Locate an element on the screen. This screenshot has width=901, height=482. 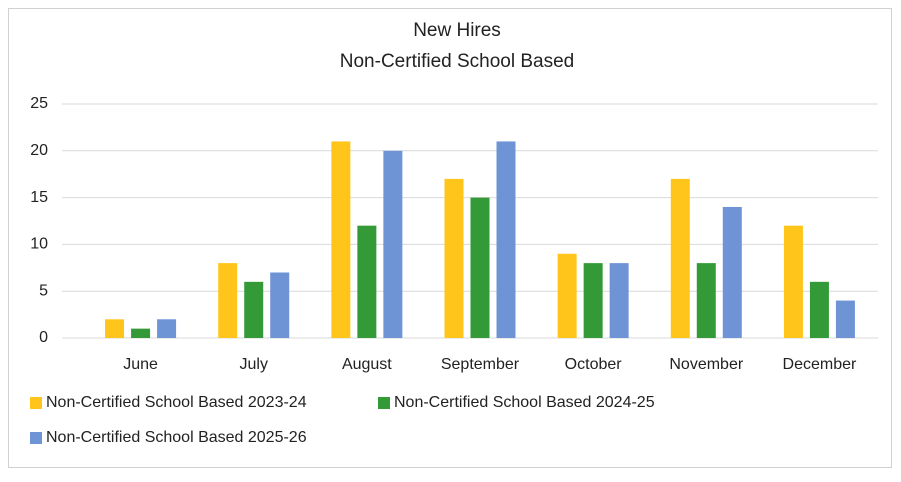
y-tick-label: 0 is located at coordinates (43, 337).